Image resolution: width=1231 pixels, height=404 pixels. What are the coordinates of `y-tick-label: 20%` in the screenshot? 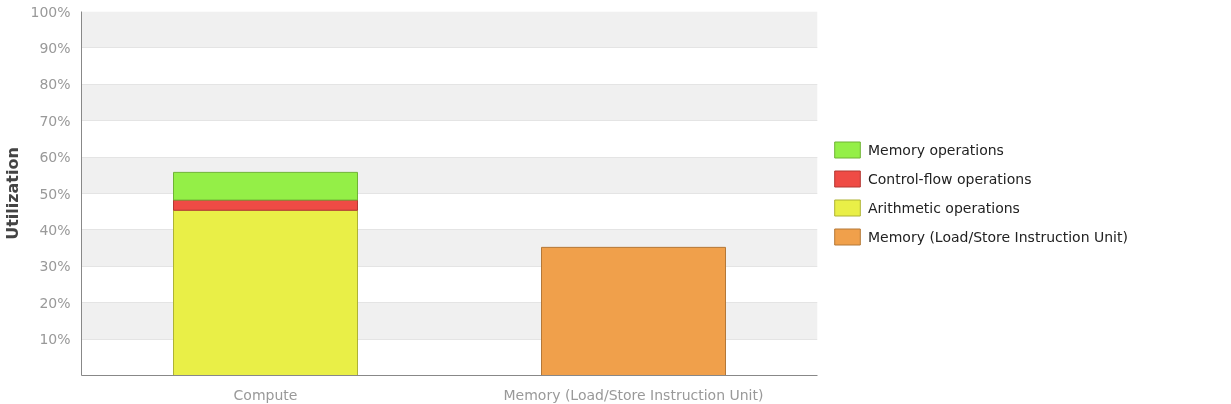 It's located at (55, 302).